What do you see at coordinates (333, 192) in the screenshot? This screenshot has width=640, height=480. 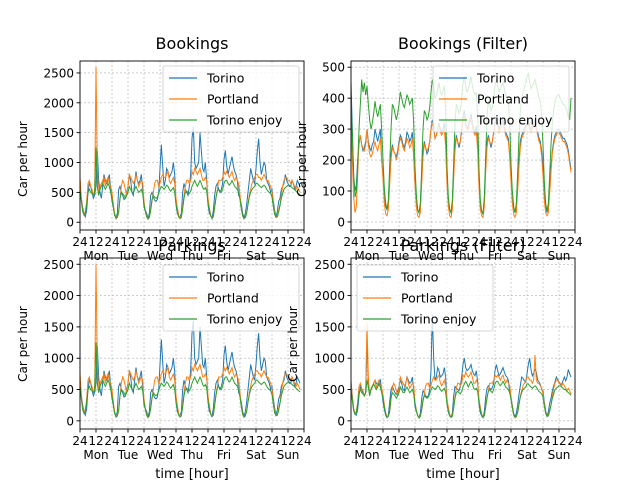 I see `y-tick-label: 100` at bounding box center [333, 192].